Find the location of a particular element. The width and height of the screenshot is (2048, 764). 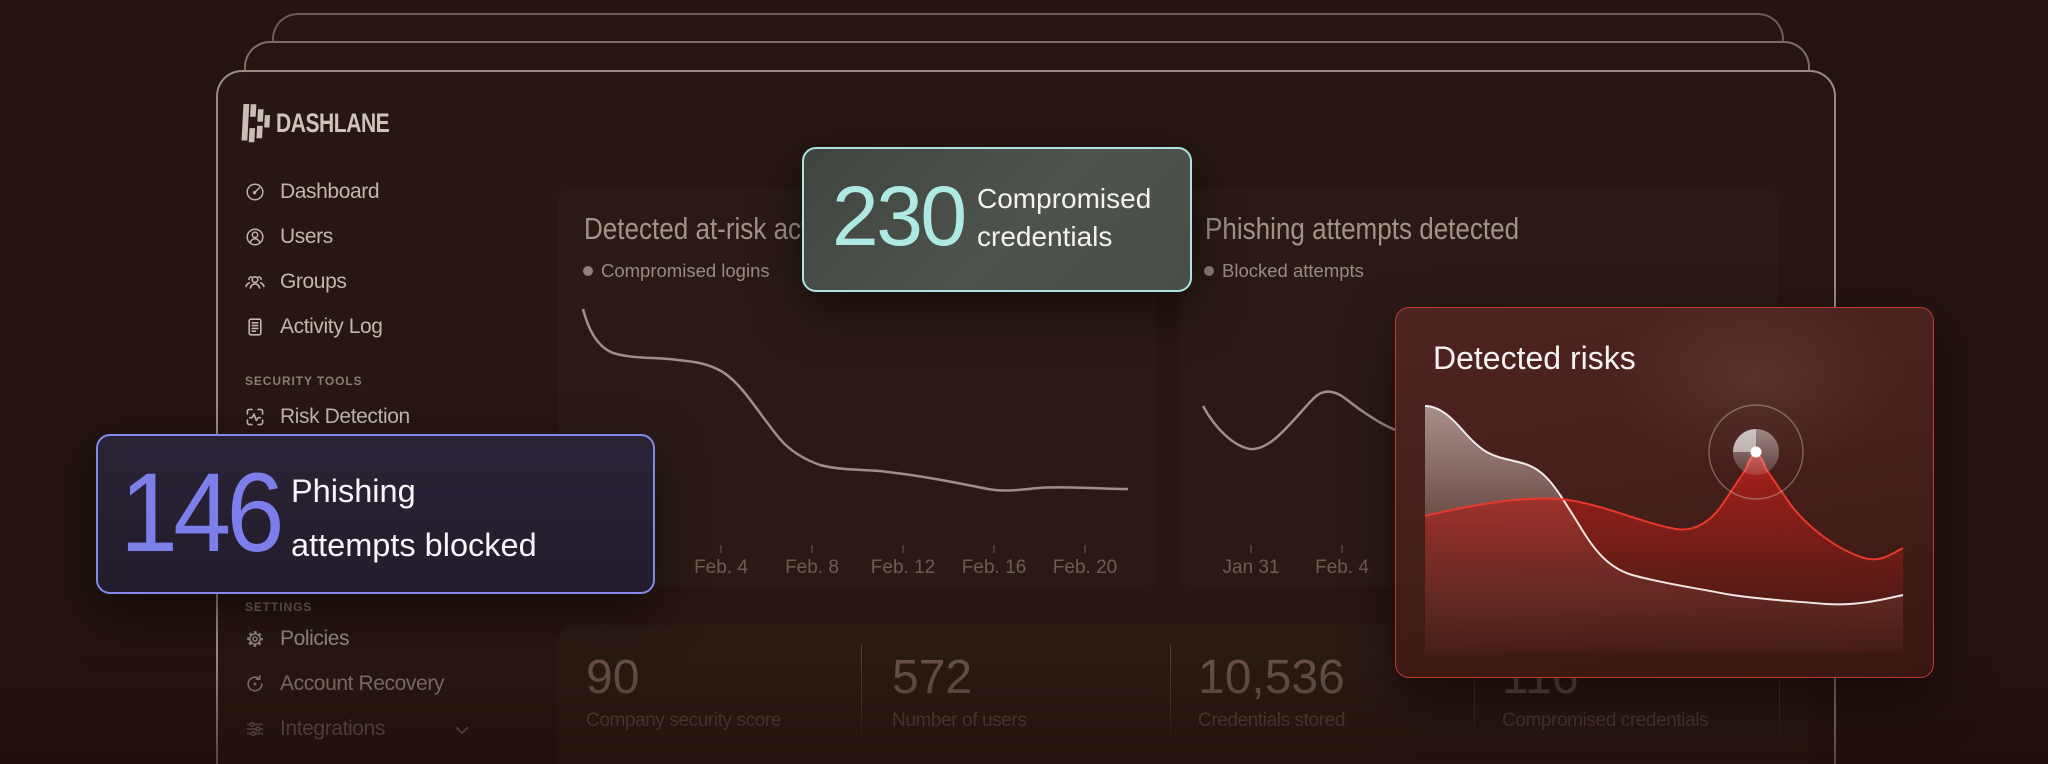

svg-text: Feb. 12 is located at coordinates (903, 567).